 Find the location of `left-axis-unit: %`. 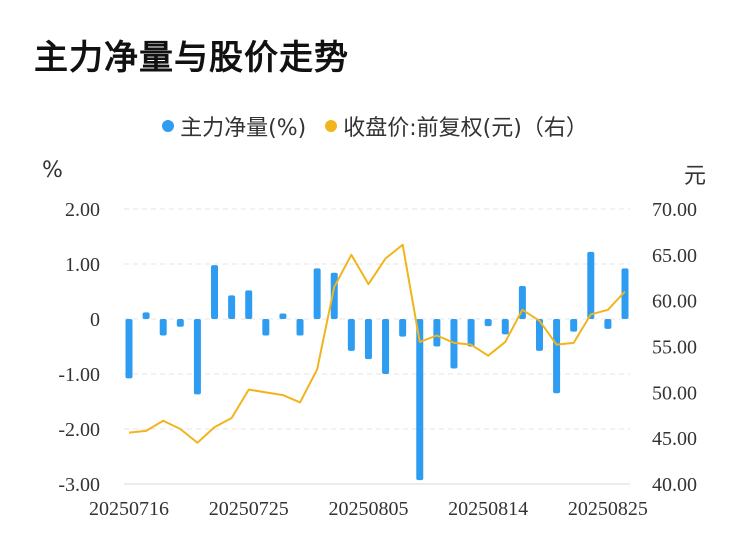

left-axis-unit: % is located at coordinates (52, 170).